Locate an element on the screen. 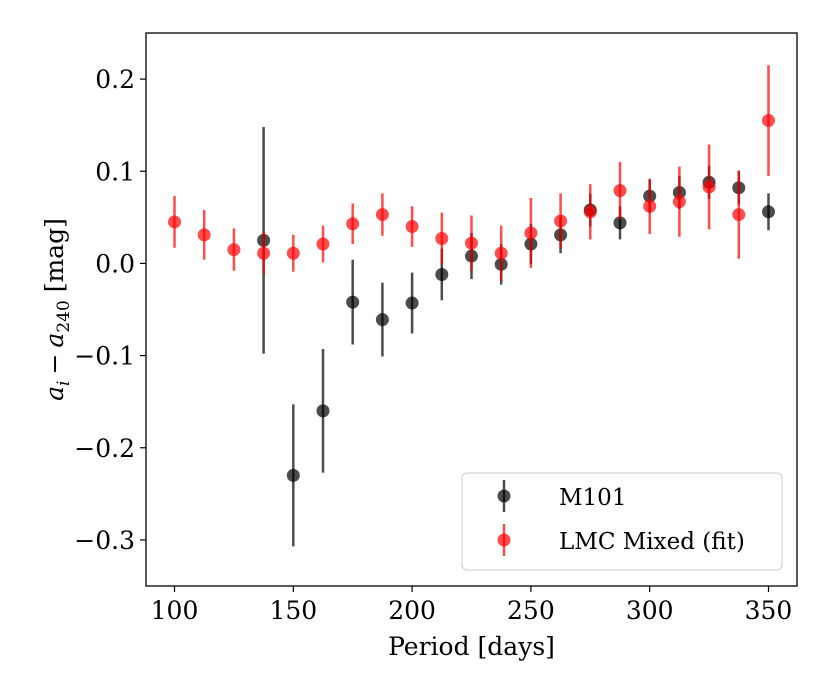  legend: M101 LMC Mixed (fit) is located at coordinates (622, 521).